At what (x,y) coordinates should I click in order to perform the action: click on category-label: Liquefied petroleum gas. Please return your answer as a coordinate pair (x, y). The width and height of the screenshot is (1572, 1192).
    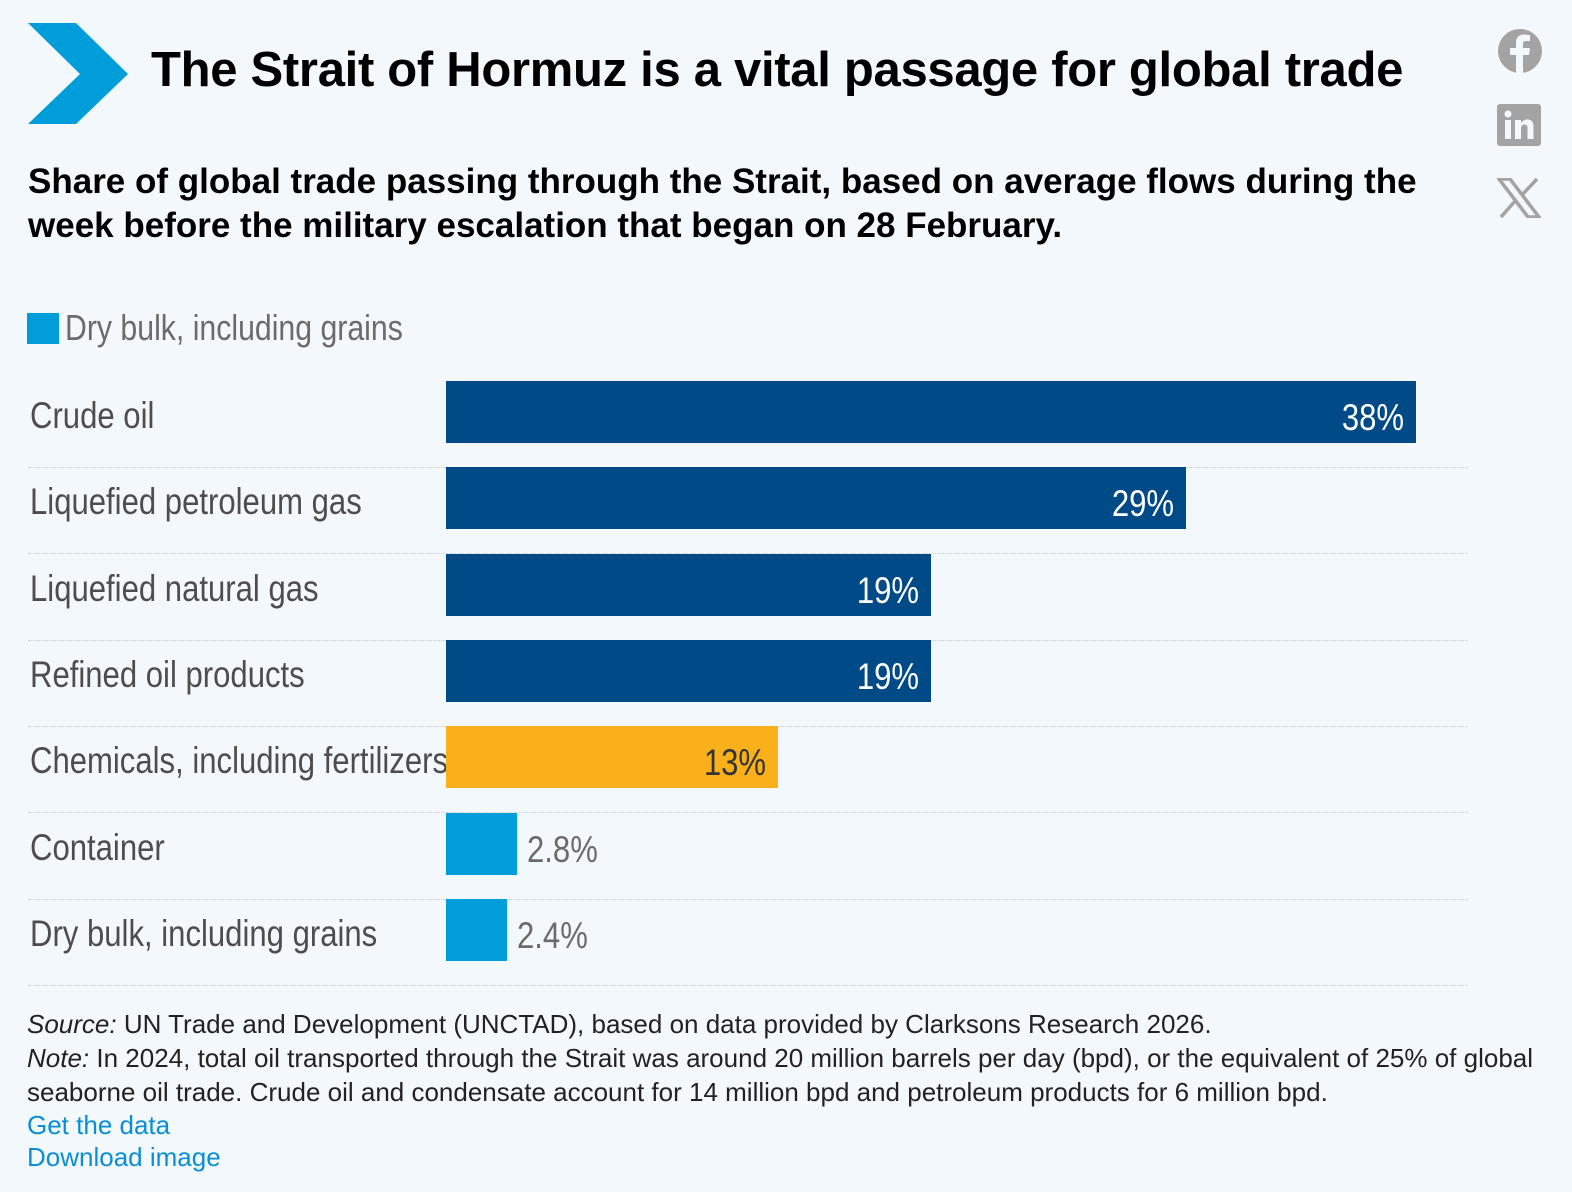
    Looking at the image, I should click on (196, 502).